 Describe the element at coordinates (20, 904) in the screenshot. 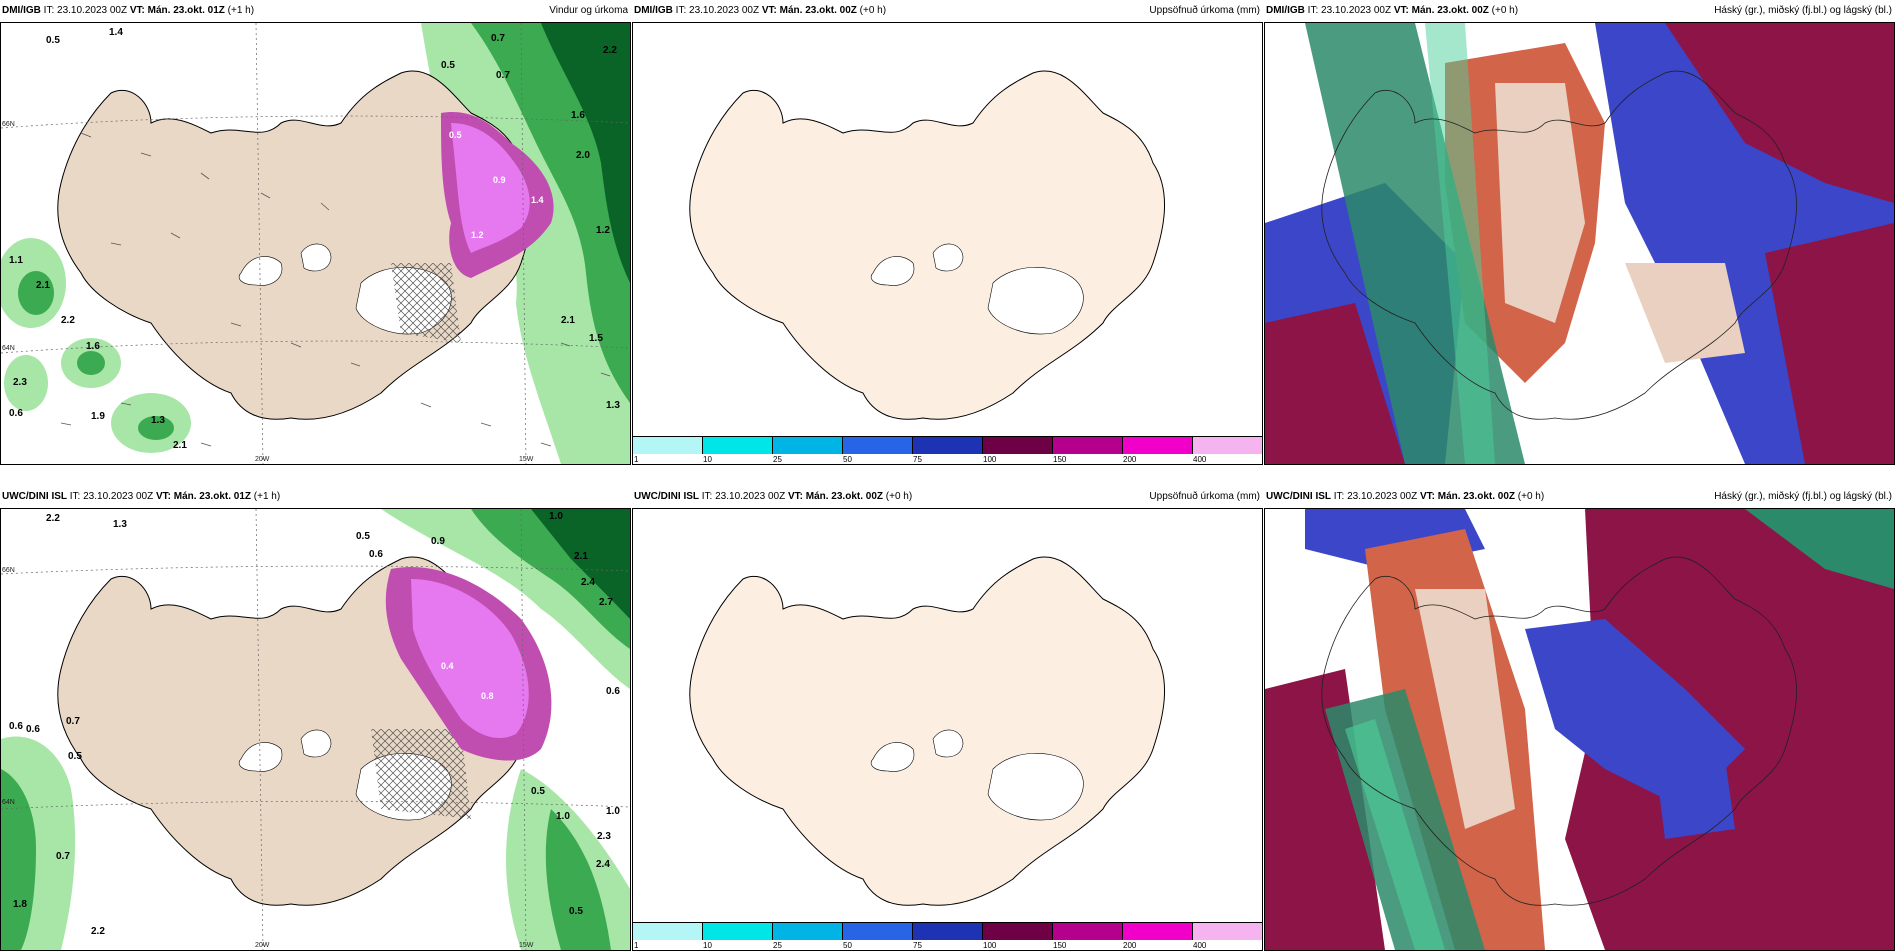

I see `precip-value: 1.8` at that location.